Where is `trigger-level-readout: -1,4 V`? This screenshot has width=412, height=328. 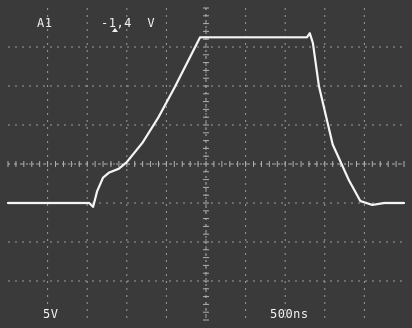
trigger-level-readout: -1,4 V is located at coordinates (128, 23).